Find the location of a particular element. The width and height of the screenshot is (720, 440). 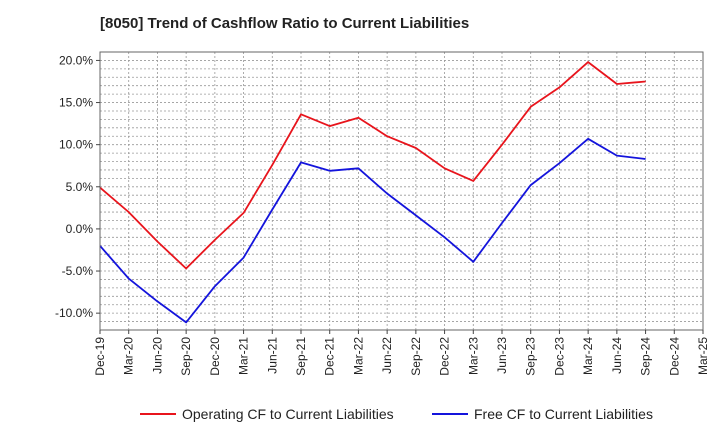

x-tick-label: Sep-24 is located at coordinates (646, 356).